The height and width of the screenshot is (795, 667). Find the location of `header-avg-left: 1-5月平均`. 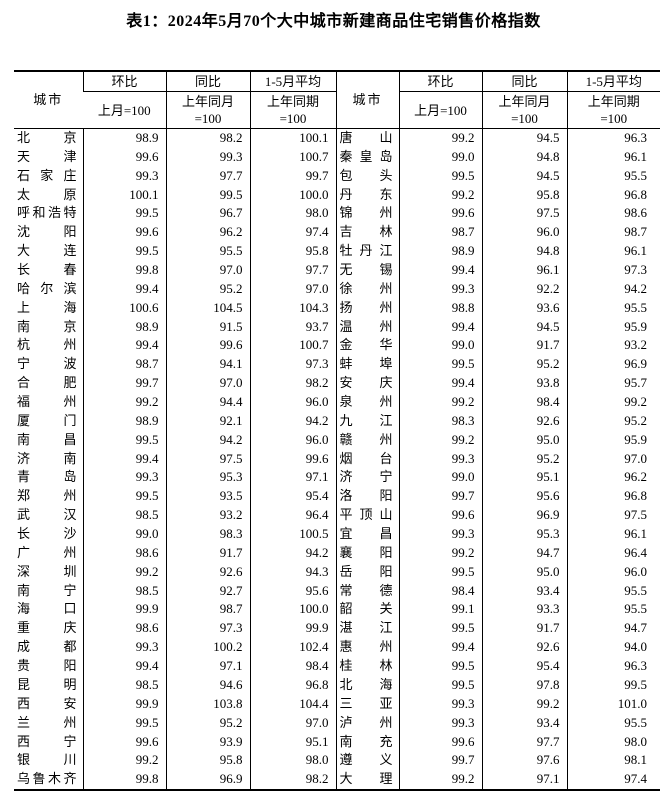

header-avg-left: 1-5月平均 is located at coordinates (292, 81).